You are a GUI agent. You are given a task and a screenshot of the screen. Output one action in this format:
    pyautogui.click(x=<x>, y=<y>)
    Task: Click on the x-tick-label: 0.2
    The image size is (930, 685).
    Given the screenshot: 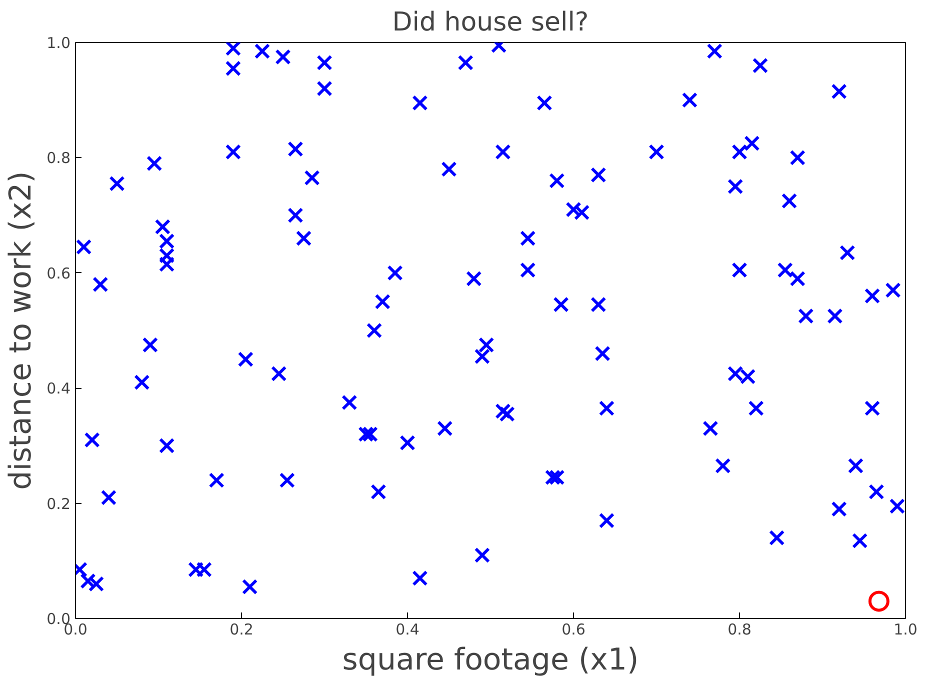 What is the action you would take?
    pyautogui.click(x=242, y=629)
    